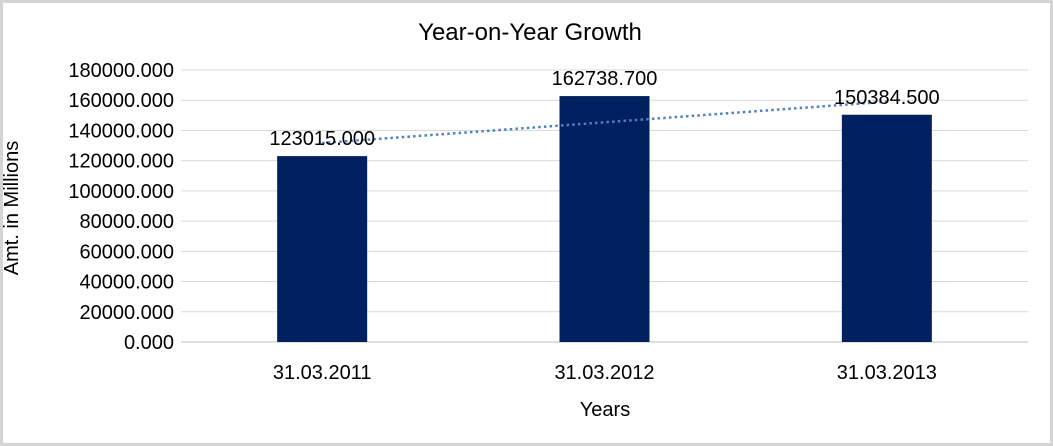  Describe the element at coordinates (13, 208) in the screenshot. I see `y-axis-title: Amt. in Millions` at that location.